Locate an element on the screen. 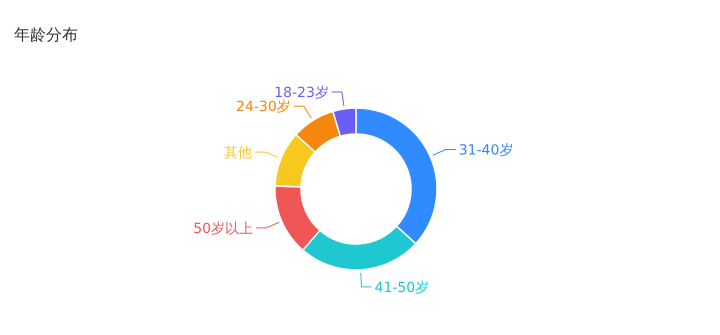  slice-label: 其他 is located at coordinates (238, 153).